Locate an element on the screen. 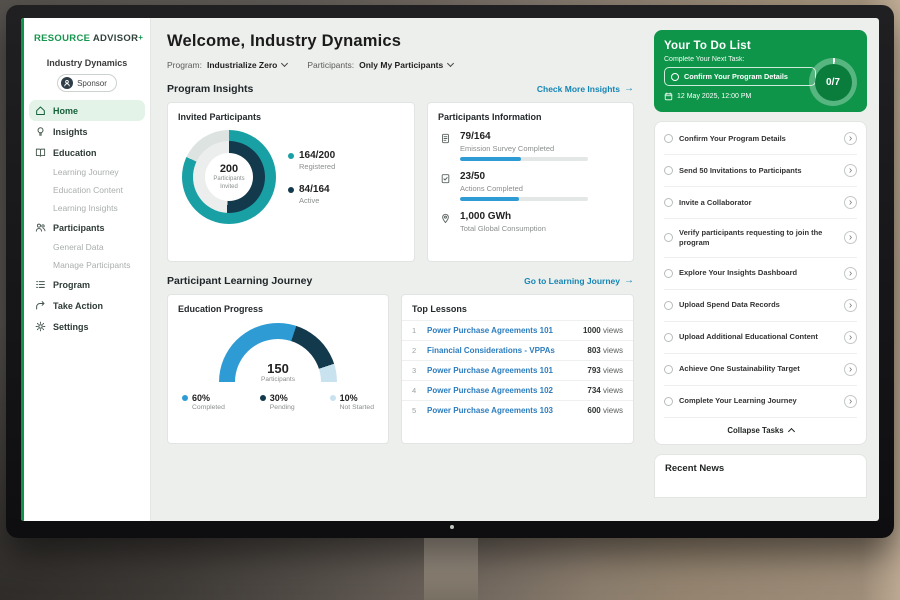 The height and width of the screenshot is (600, 900). person-icon is located at coordinates (67, 83).